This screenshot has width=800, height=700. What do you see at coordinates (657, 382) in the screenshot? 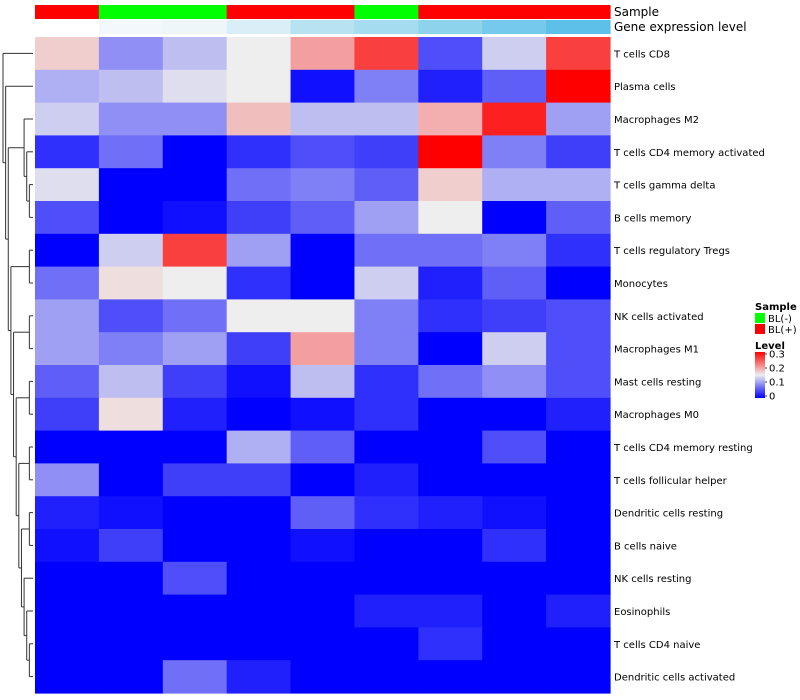
I see `row-label-mast-cells-resting: Mast cells resting` at bounding box center [657, 382].